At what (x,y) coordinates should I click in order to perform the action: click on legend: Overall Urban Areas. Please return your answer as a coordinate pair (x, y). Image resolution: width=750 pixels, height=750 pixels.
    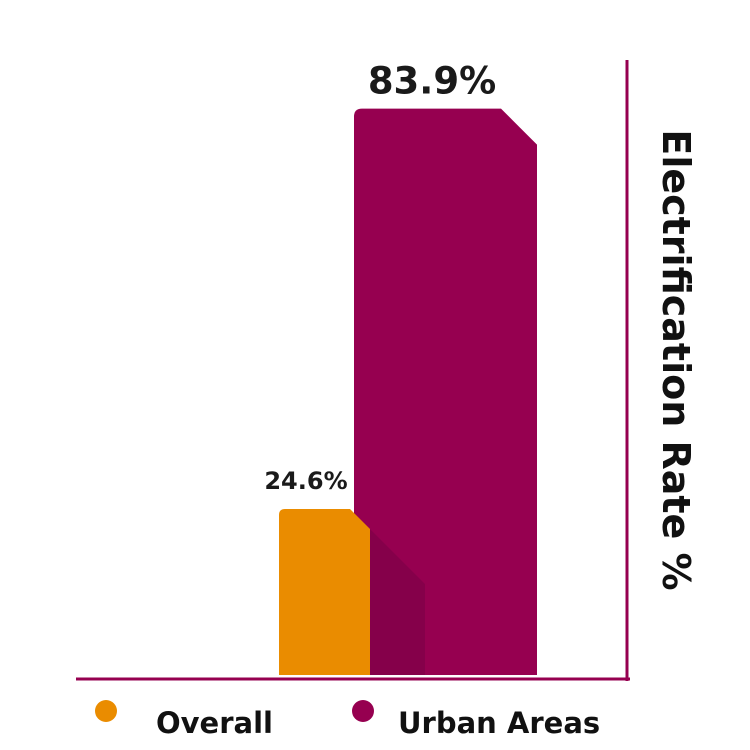
    Looking at the image, I should click on (347, 720).